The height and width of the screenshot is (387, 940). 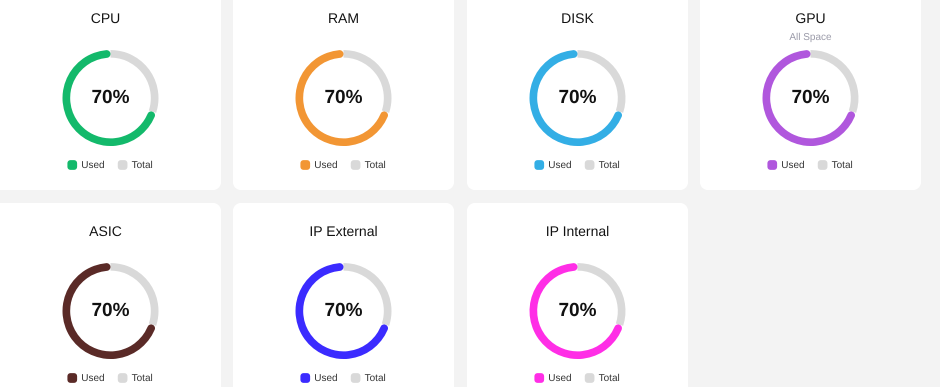 I want to click on chart-title: IP Internal, so click(x=577, y=231).